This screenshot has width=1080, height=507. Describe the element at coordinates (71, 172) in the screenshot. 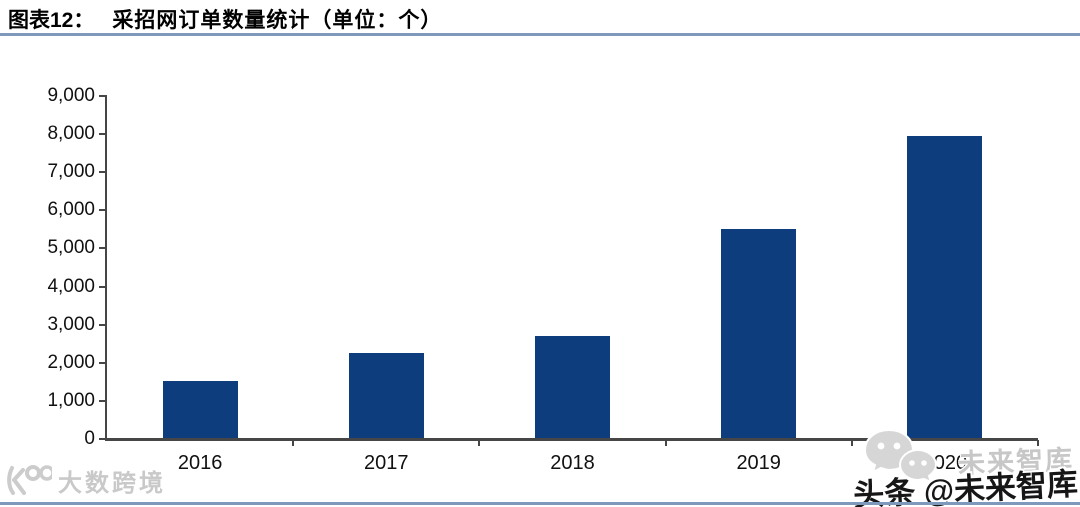

I see `y-axis-label: 7,000` at that location.